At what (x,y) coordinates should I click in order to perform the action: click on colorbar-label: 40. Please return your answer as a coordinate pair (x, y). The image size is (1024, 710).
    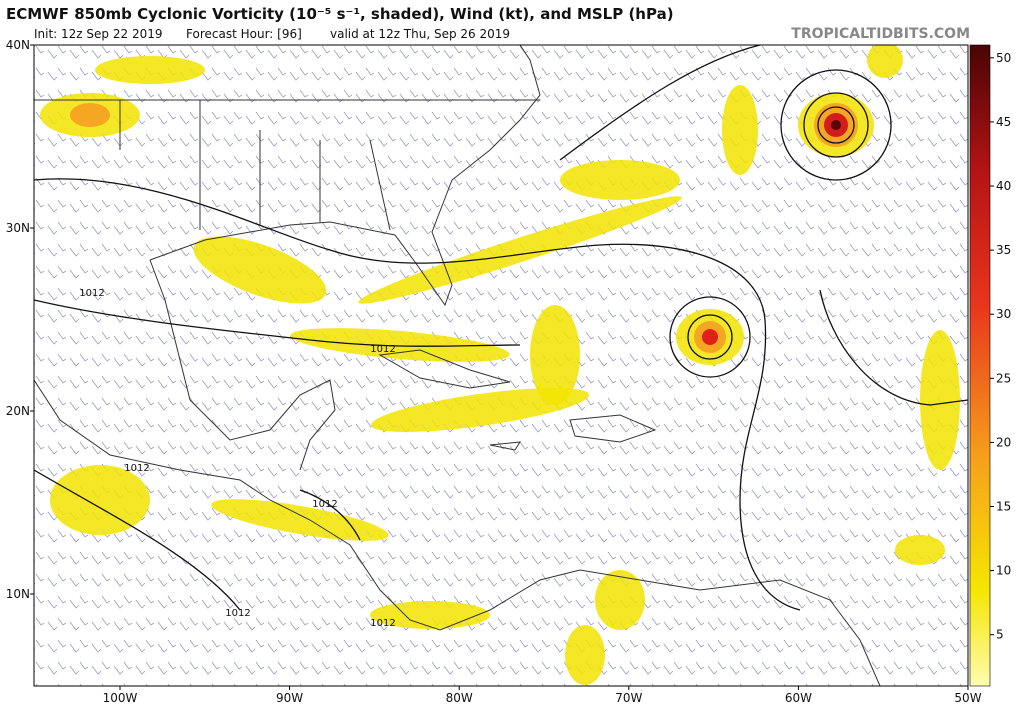
    Looking at the image, I should click on (1003, 186).